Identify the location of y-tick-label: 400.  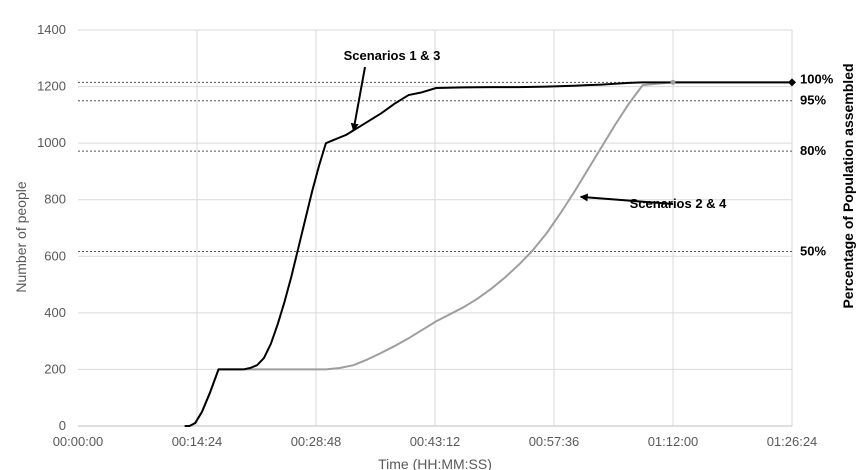
(55, 312).